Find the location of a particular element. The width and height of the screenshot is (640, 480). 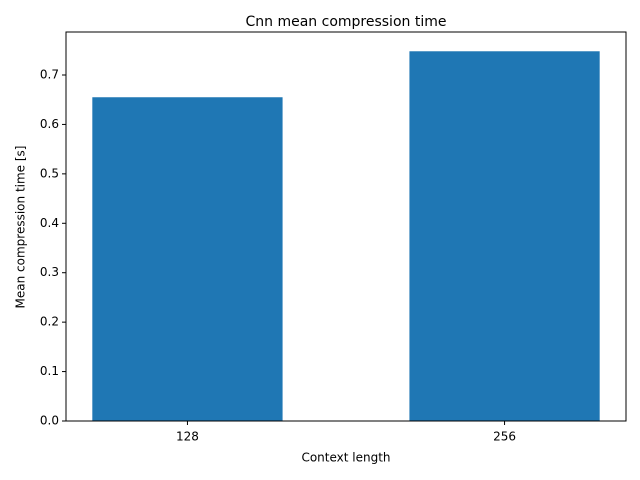

y-tick-label: 0.5 is located at coordinates (49, 173).